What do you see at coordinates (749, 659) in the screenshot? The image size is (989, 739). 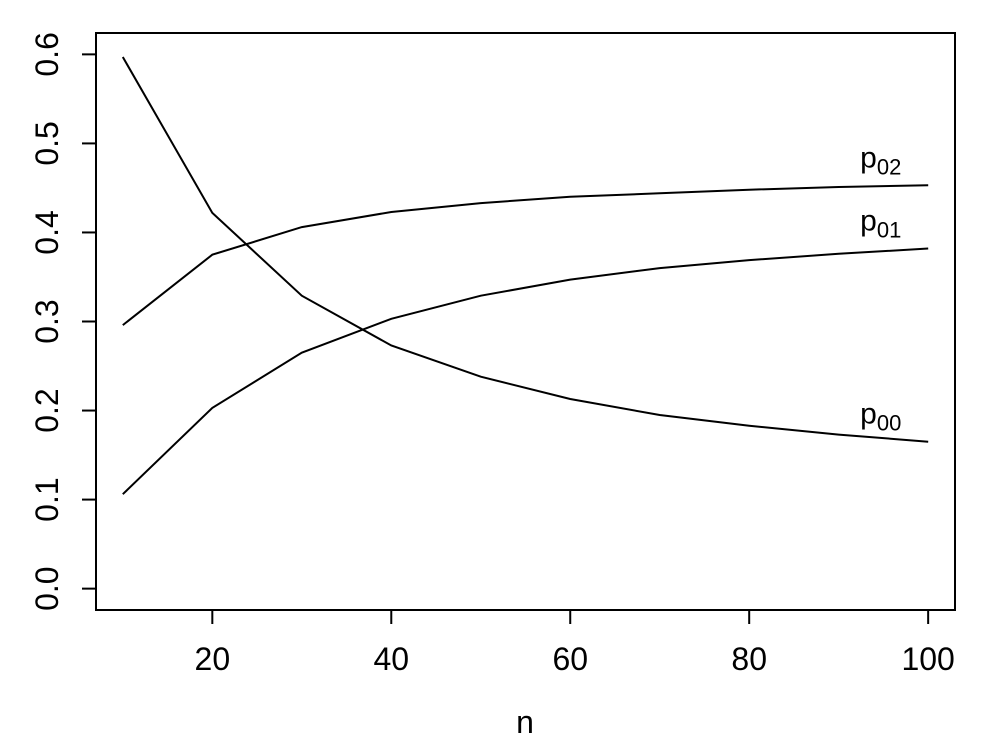 I see `x-tick-label: 80` at bounding box center [749, 659].